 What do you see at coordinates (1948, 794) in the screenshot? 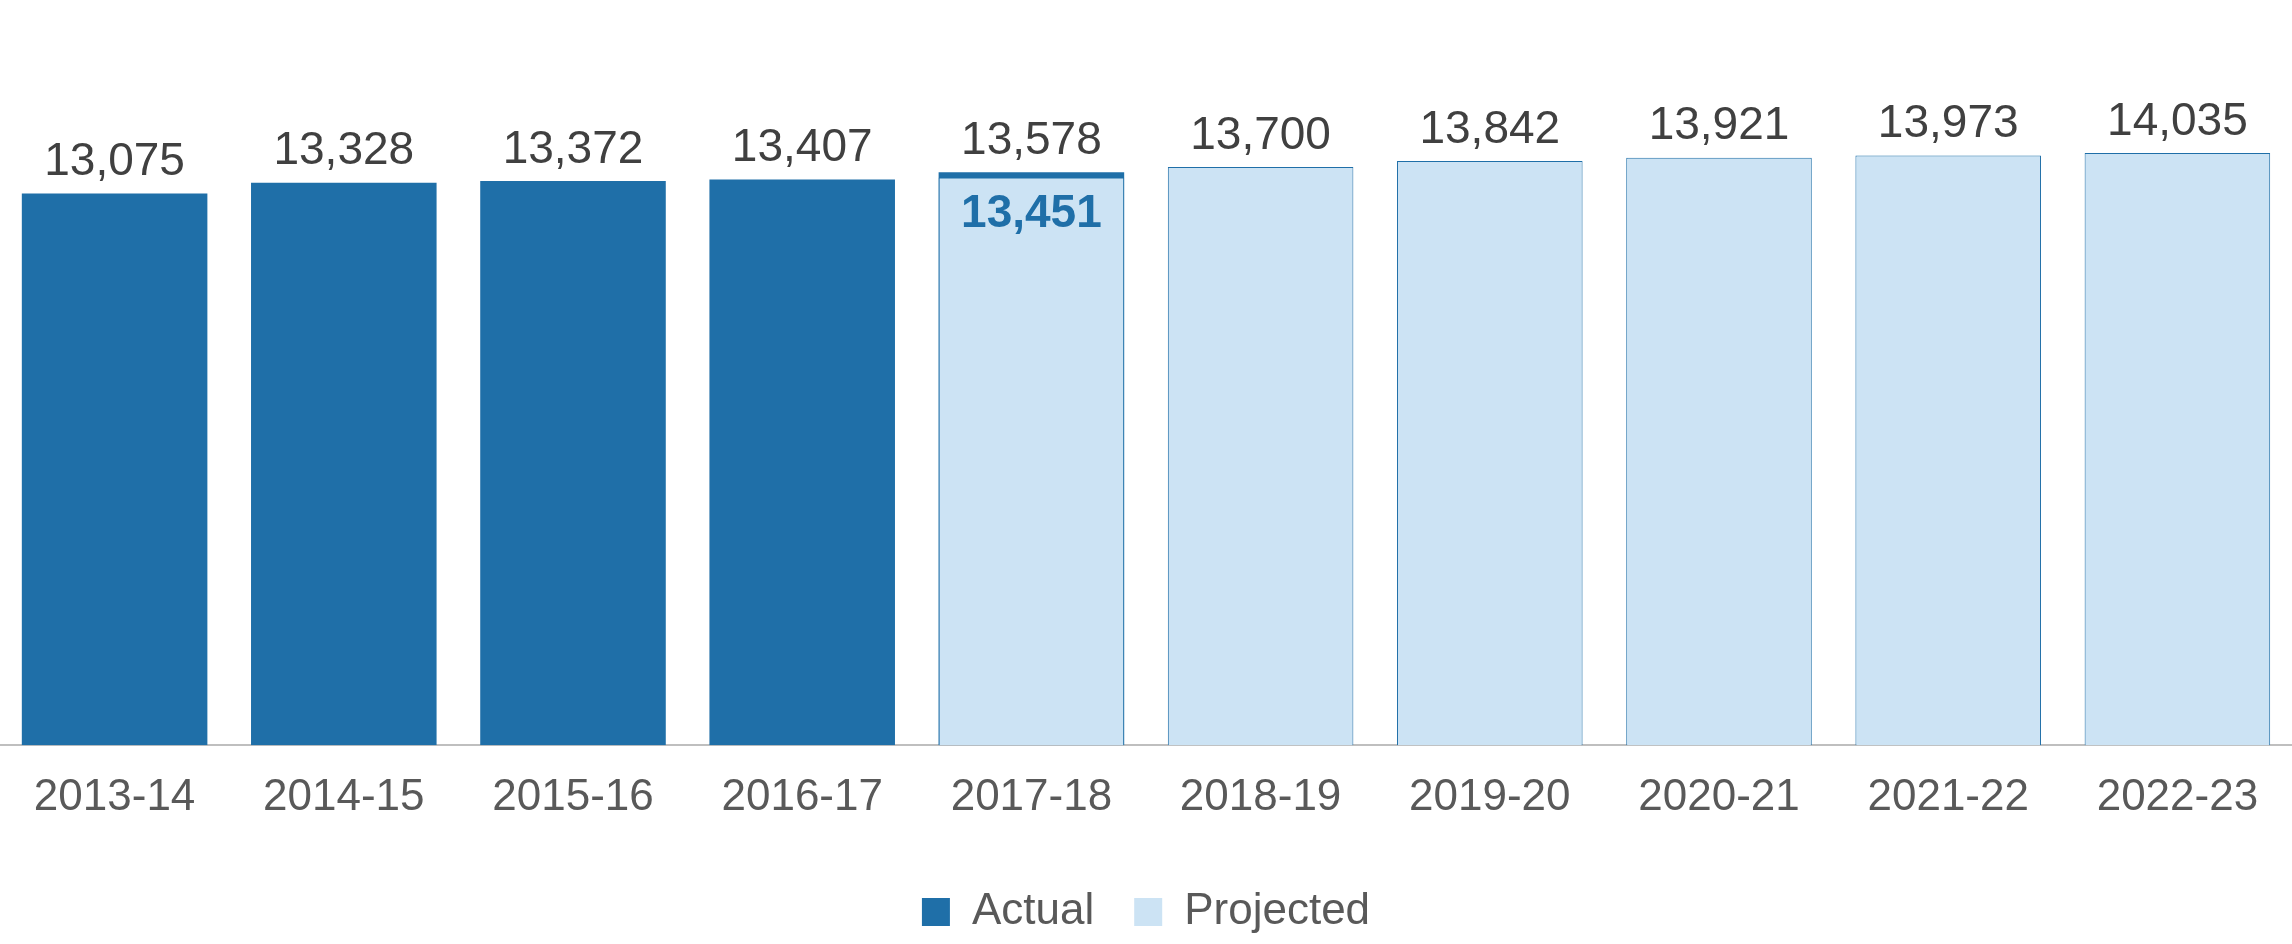
I see `x-tick-label: 2021-22` at bounding box center [1948, 794].